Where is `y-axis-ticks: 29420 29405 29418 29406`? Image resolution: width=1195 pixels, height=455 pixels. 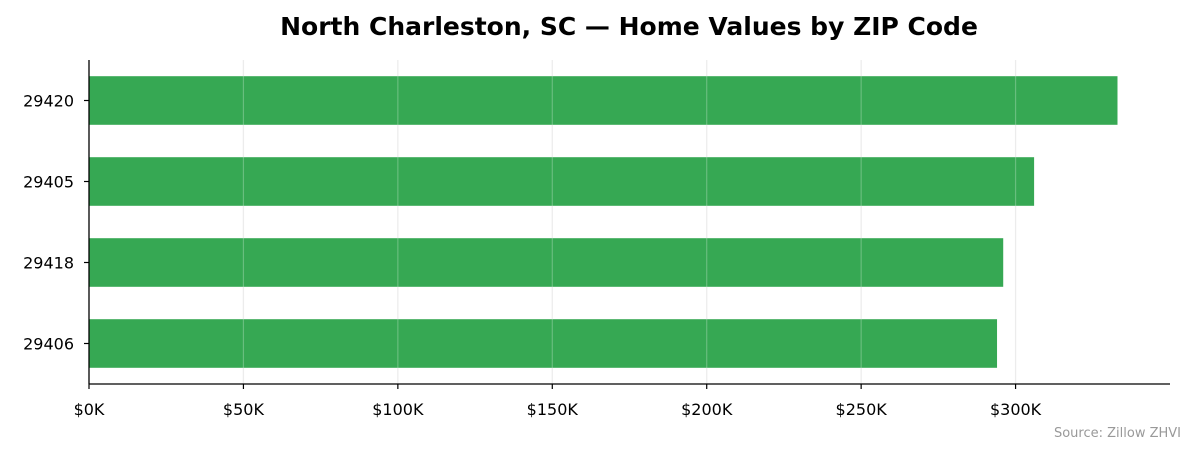
y-axis-ticks: 29420 29405 29418 29406 is located at coordinates (56, 223).